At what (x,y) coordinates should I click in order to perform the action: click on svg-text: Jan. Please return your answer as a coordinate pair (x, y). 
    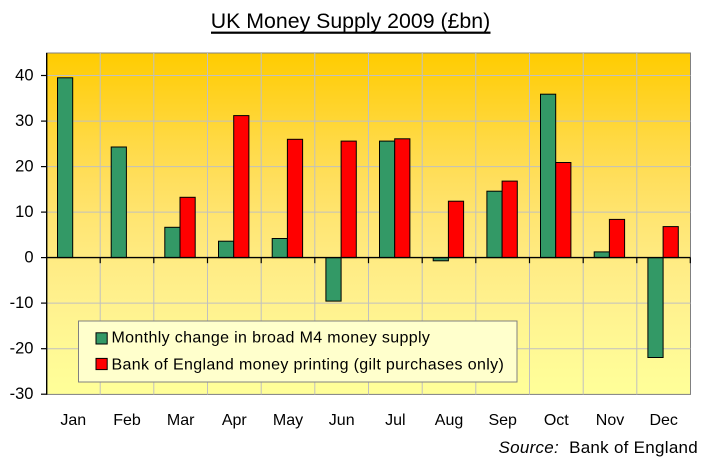
    Looking at the image, I should click on (73, 420).